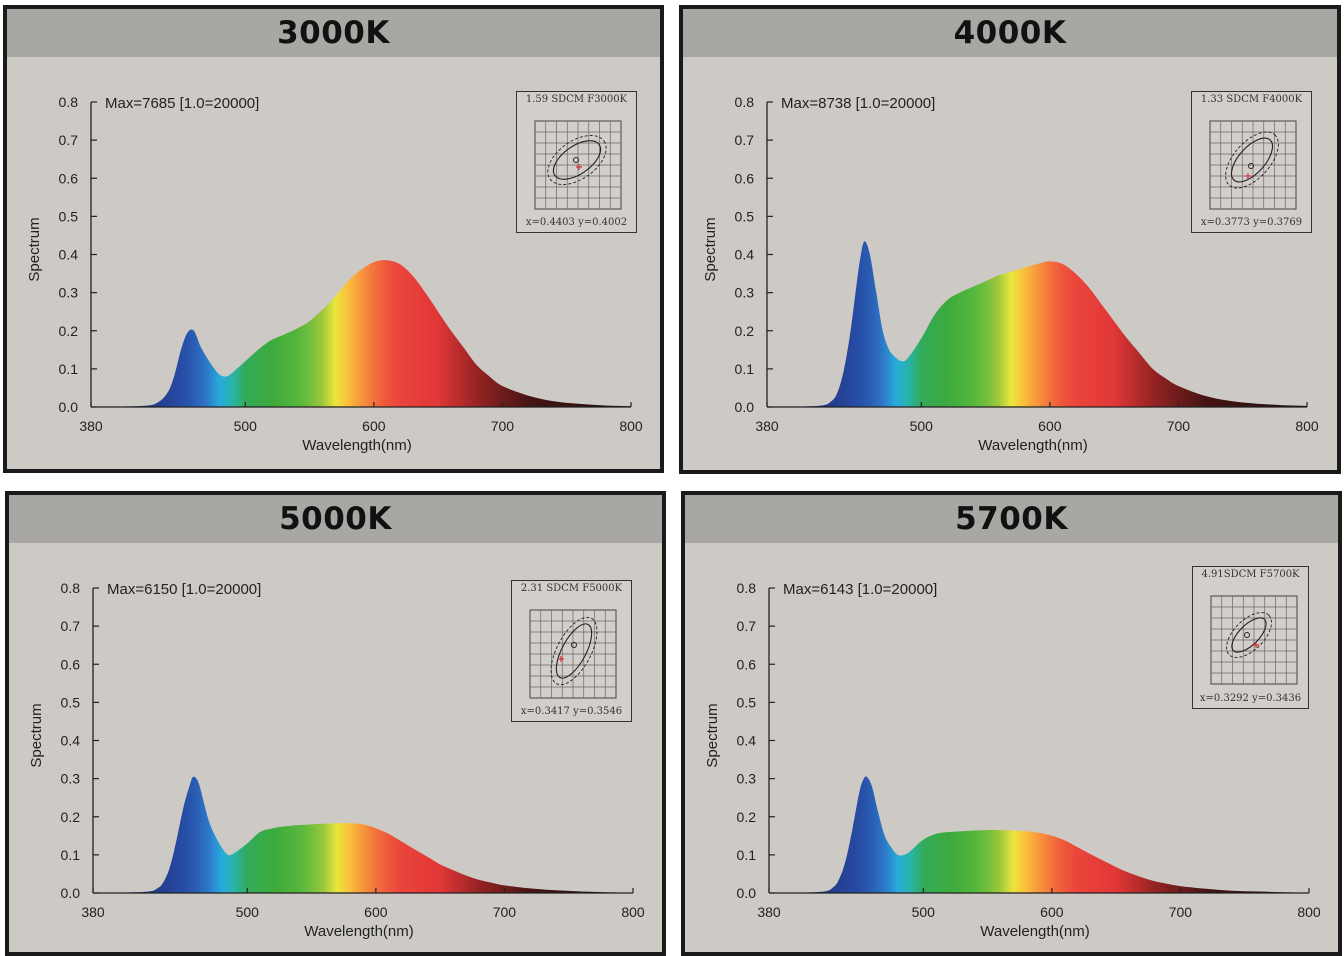 This screenshot has width=1344, height=956. I want to click on chromaticity-inset: 1.59 SDCM F3000K x=0.4403 y=0.4002, so click(576, 162).